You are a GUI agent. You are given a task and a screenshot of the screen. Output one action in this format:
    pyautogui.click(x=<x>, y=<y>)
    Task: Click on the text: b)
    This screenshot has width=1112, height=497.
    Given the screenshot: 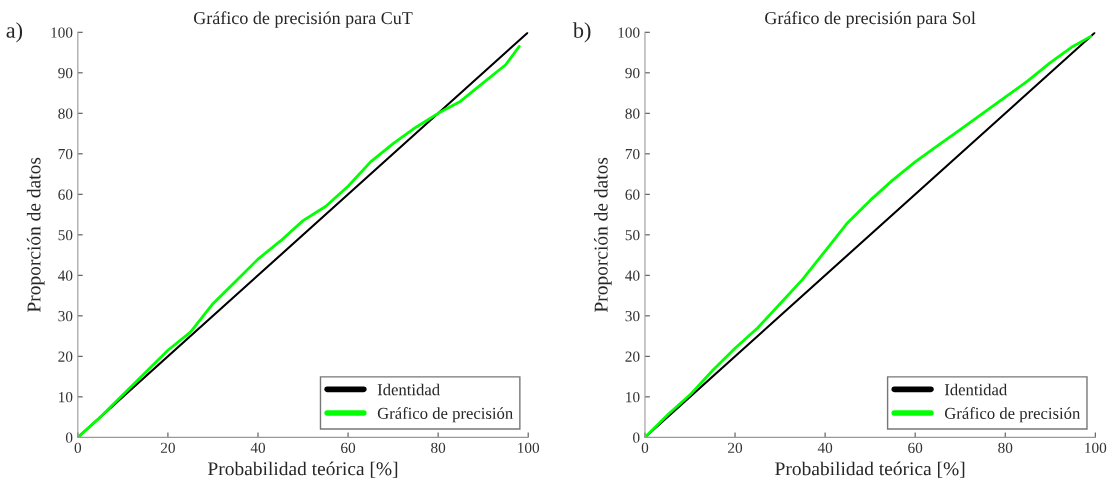 What is the action you would take?
    pyautogui.click(x=581, y=32)
    